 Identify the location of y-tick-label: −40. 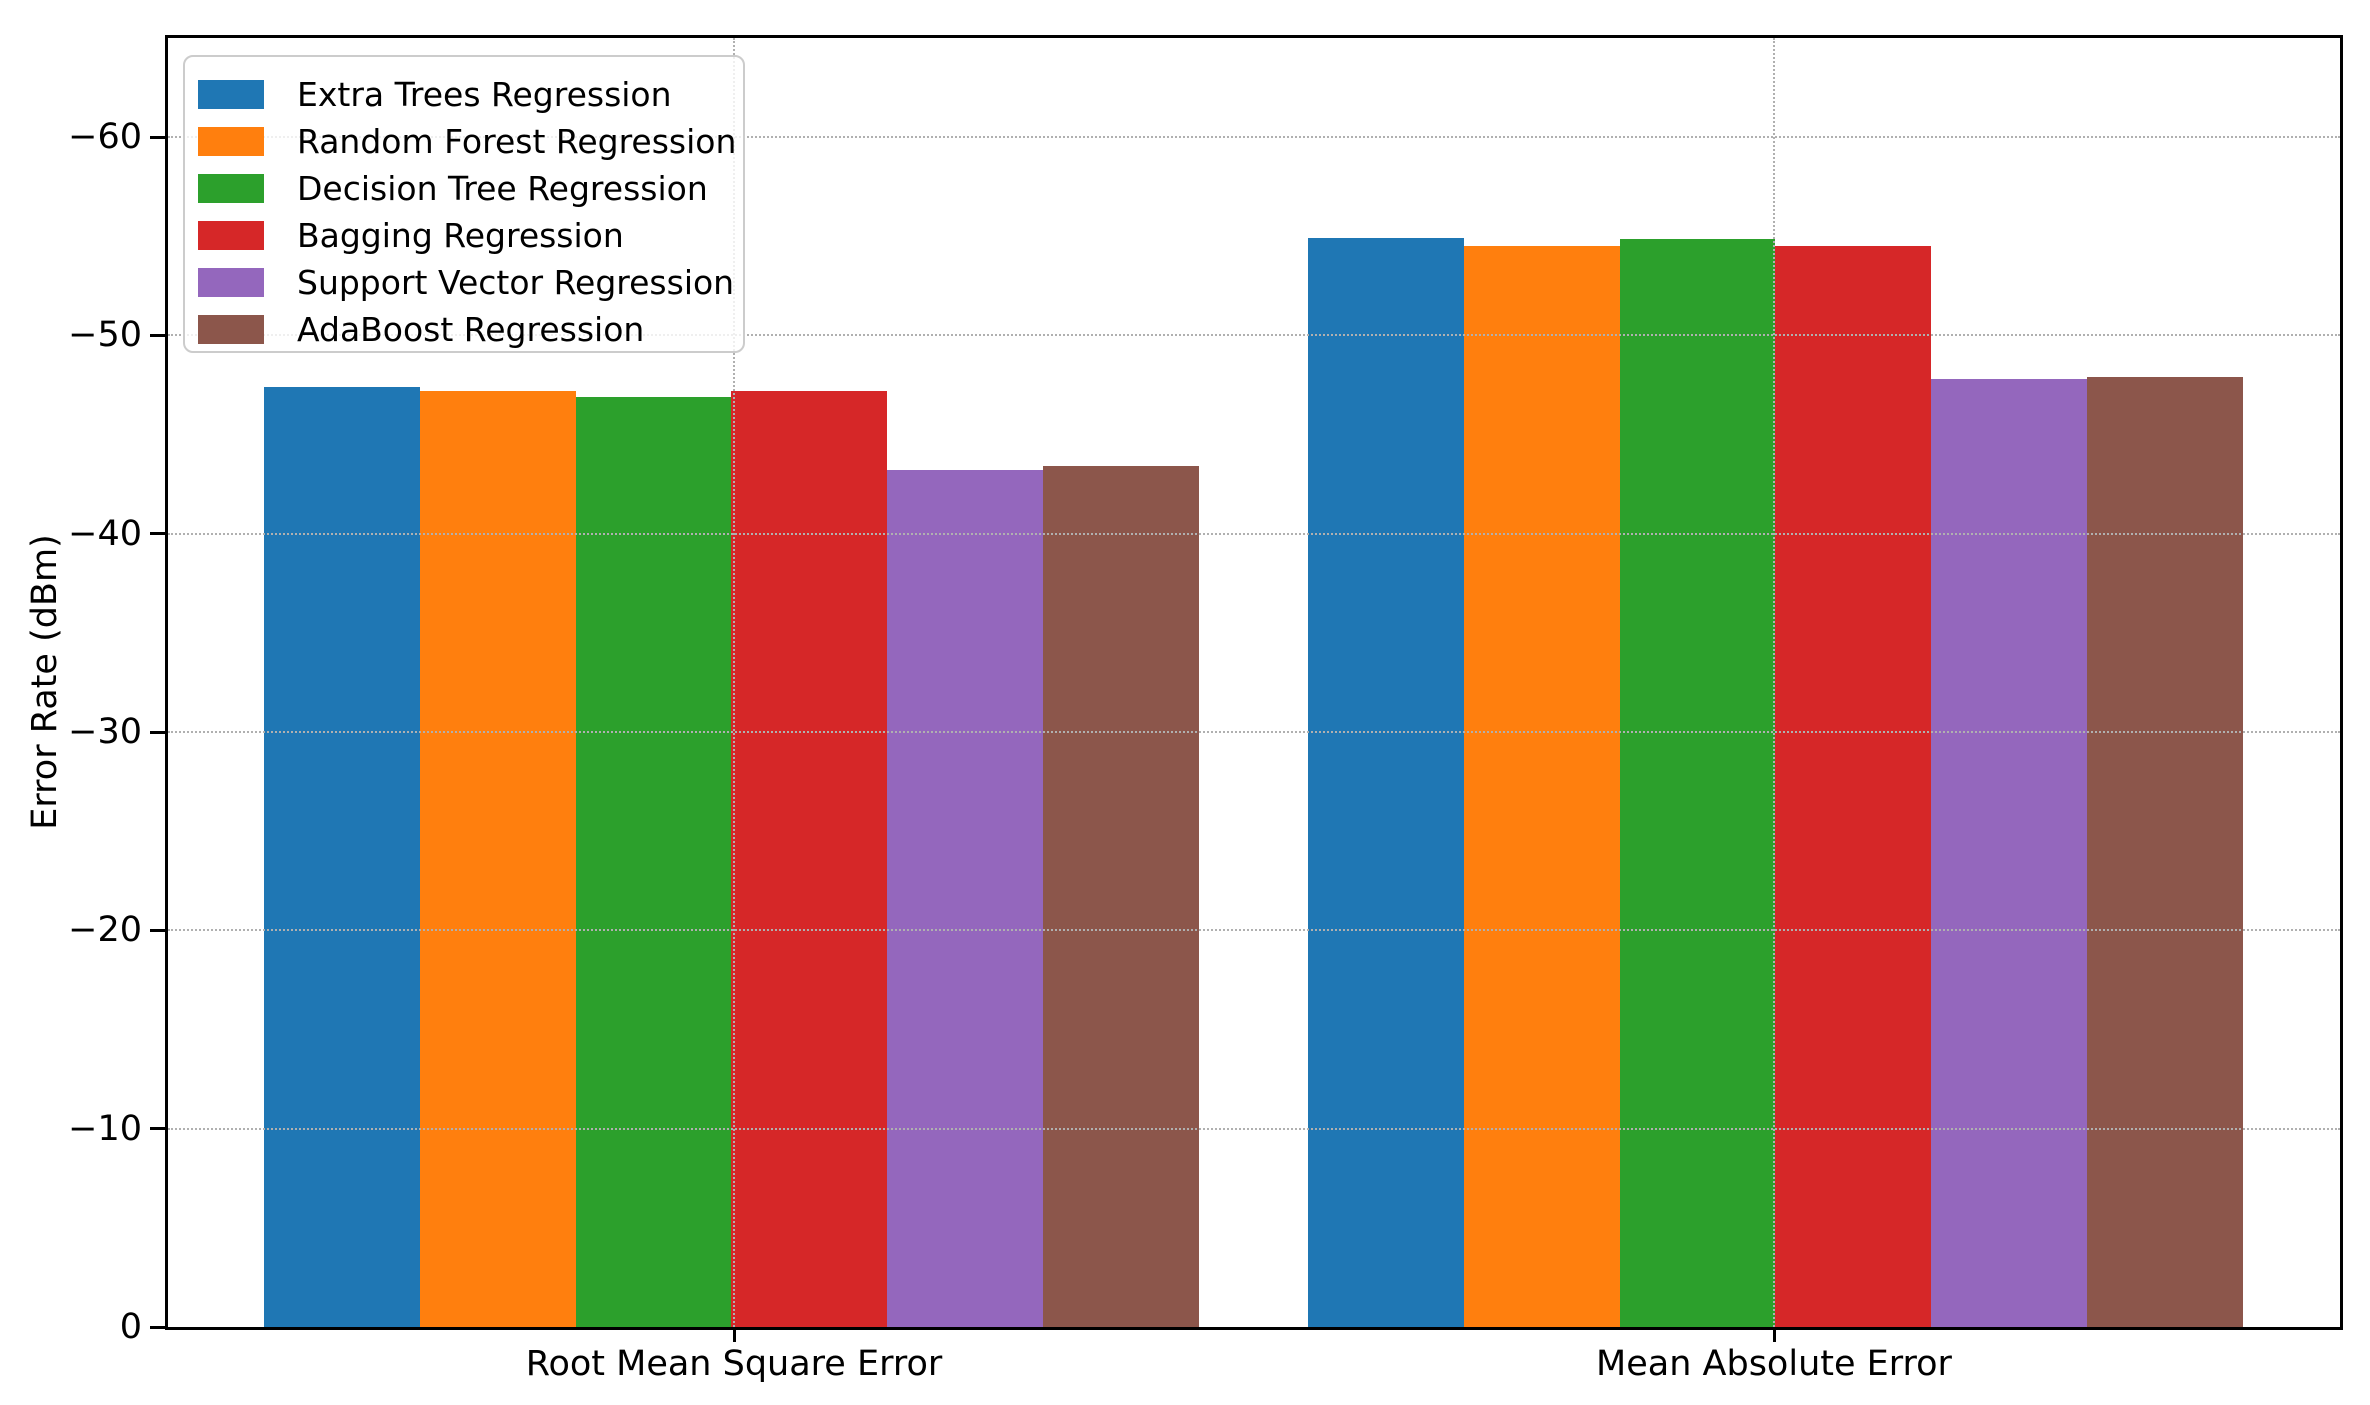
(105, 533).